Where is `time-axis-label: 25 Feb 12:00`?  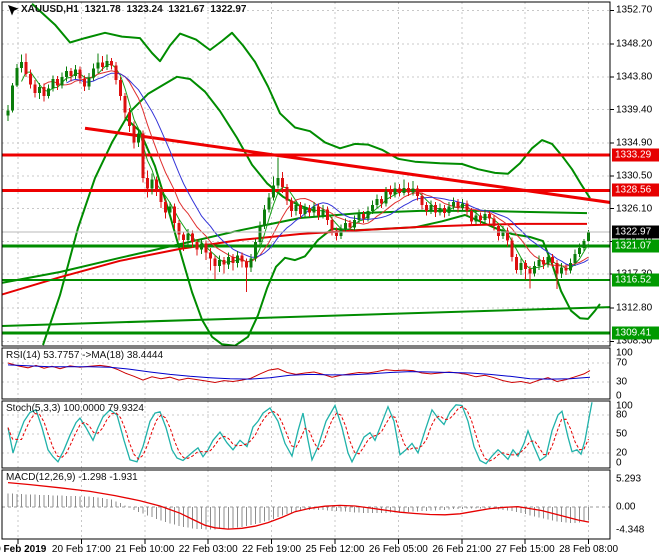 time-axis-label: 25 Feb 12:00 is located at coordinates (335, 549).